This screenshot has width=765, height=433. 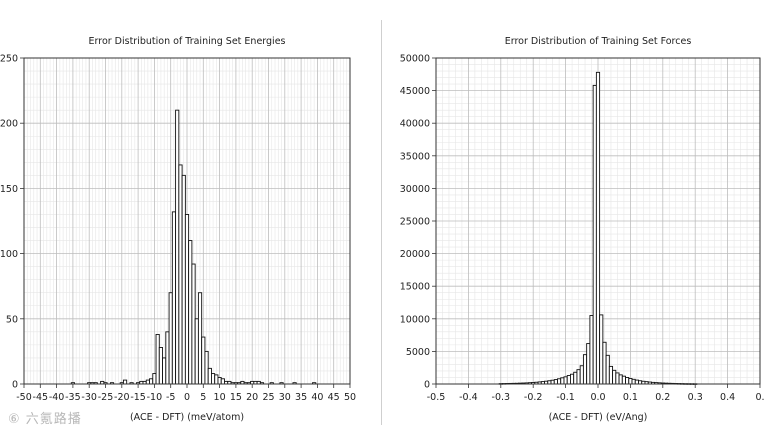 What do you see at coordinates (415, 287) in the screenshot?
I see `y-tick-label: 15000` at bounding box center [415, 287].